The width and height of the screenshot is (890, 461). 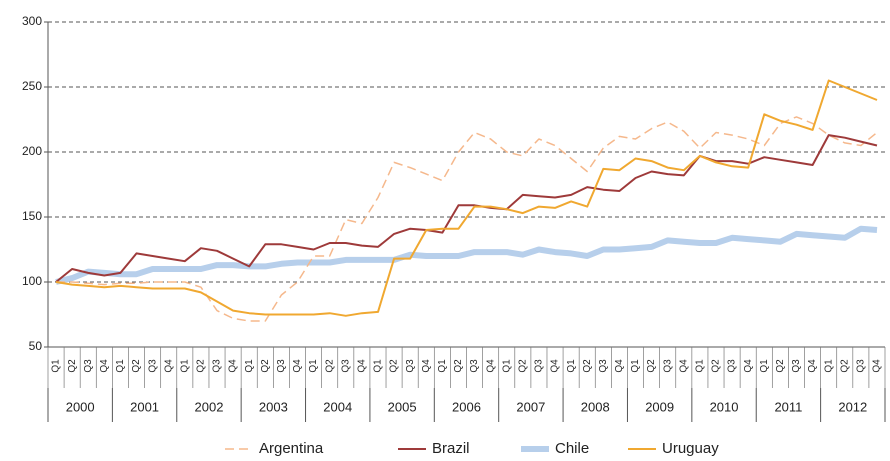 I want to click on year-label: 2001, so click(x=144, y=406).